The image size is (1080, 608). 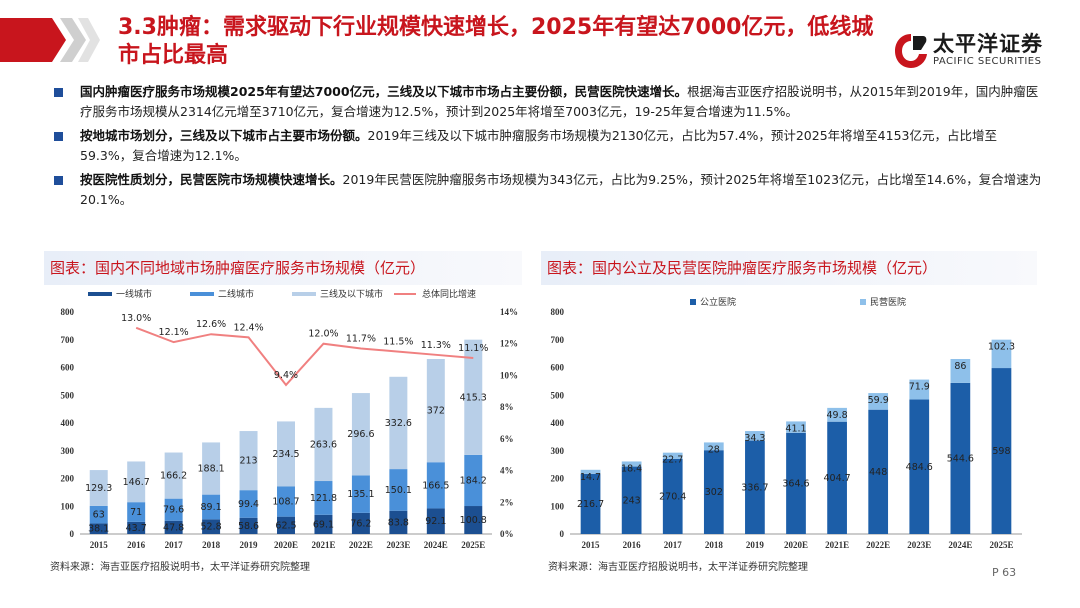 I want to click on logo-name-cn: 太平洋证券, so click(x=988, y=44).